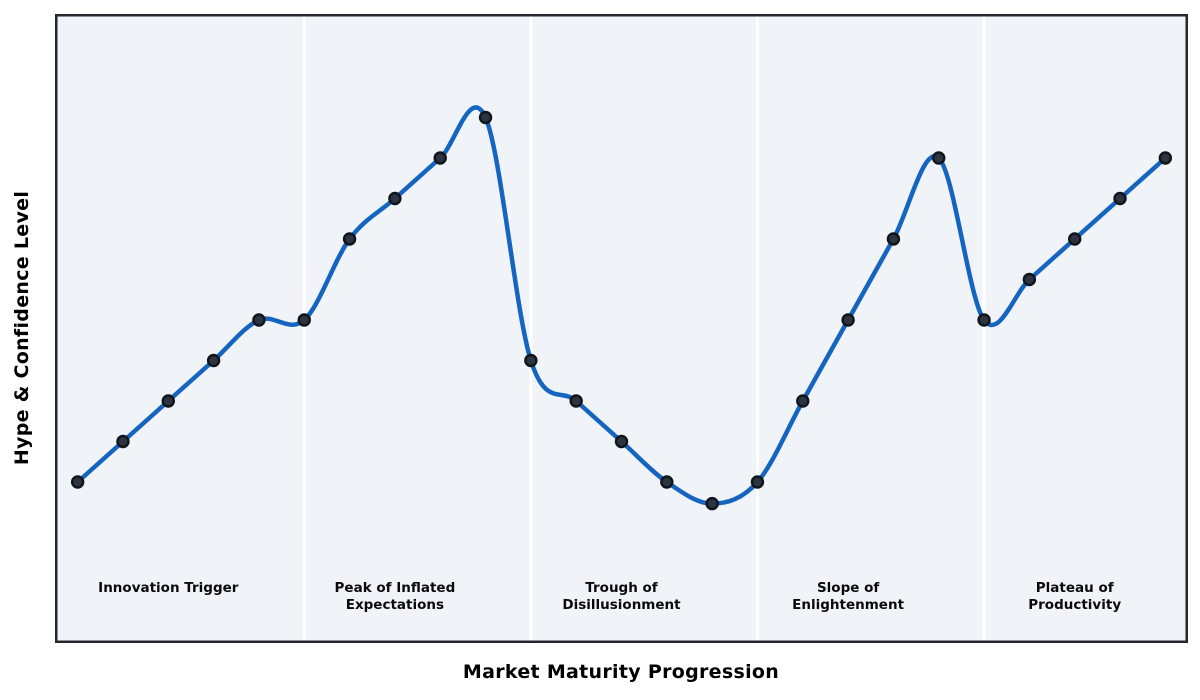  Describe the element at coordinates (621, 596) in the screenshot. I see `phase-label-trough-of-disillusionment: Trough of Disillusionment` at that location.